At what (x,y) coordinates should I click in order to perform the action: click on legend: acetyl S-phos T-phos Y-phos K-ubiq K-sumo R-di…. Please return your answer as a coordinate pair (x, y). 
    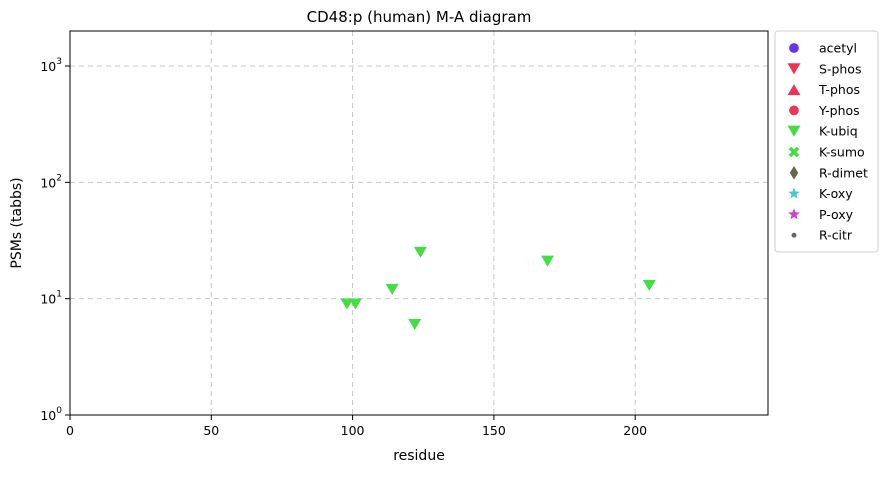
    Looking at the image, I should click on (826, 141).